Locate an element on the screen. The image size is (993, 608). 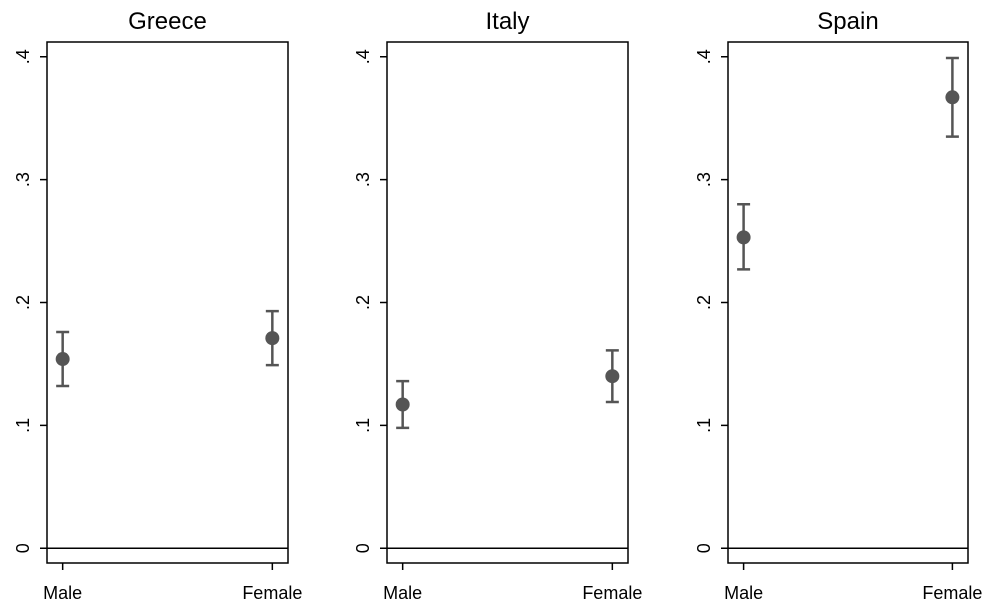
panel-title: Spain is located at coordinates (847, 21).